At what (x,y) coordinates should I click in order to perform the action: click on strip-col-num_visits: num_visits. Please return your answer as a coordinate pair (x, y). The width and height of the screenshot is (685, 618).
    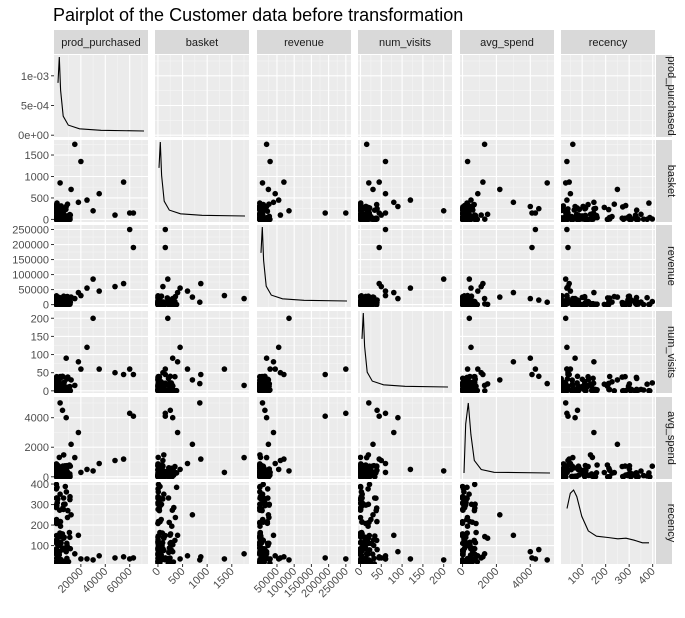
    Looking at the image, I should click on (405, 42).